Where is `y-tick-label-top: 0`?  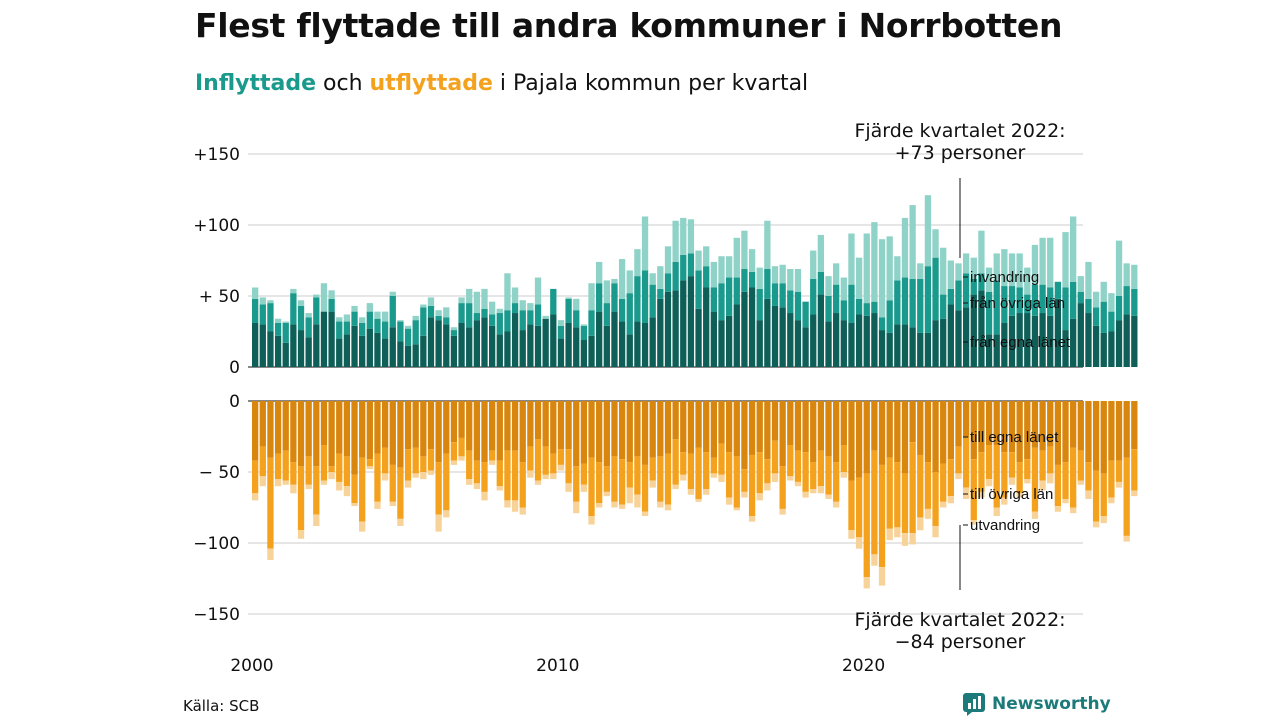 y-tick-label-top: 0 is located at coordinates (234, 368).